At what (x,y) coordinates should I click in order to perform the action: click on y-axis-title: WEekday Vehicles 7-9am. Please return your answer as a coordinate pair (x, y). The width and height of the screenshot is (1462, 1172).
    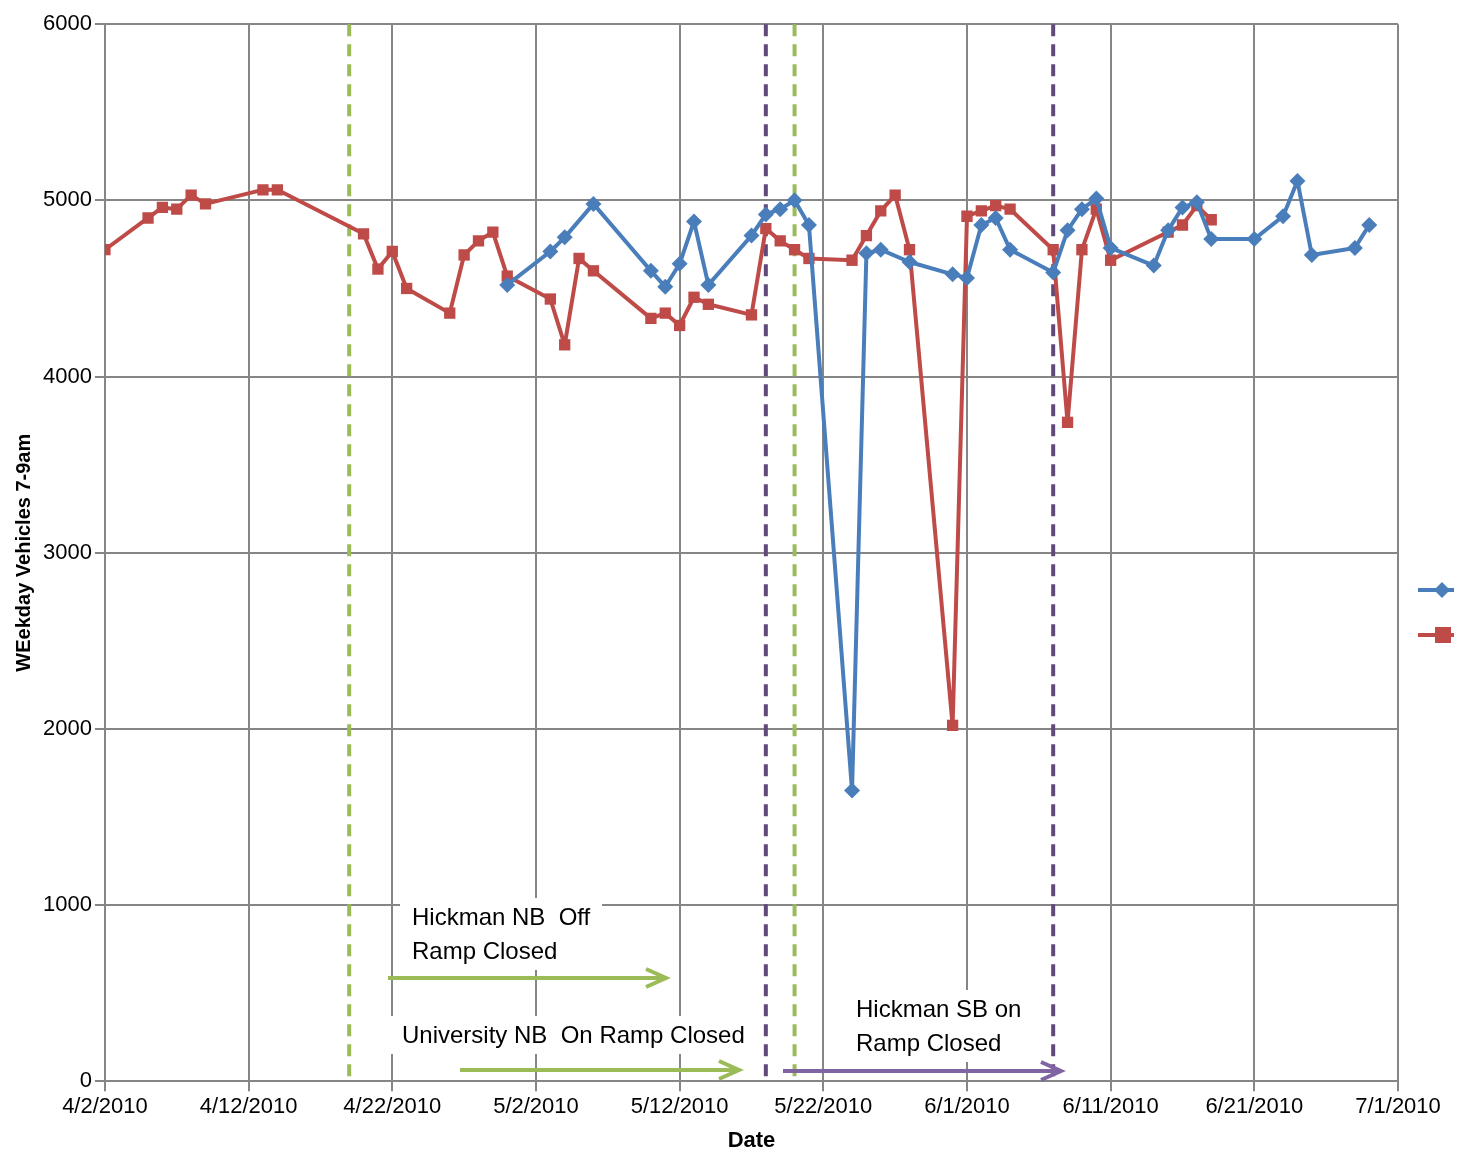
    Looking at the image, I should click on (22, 552).